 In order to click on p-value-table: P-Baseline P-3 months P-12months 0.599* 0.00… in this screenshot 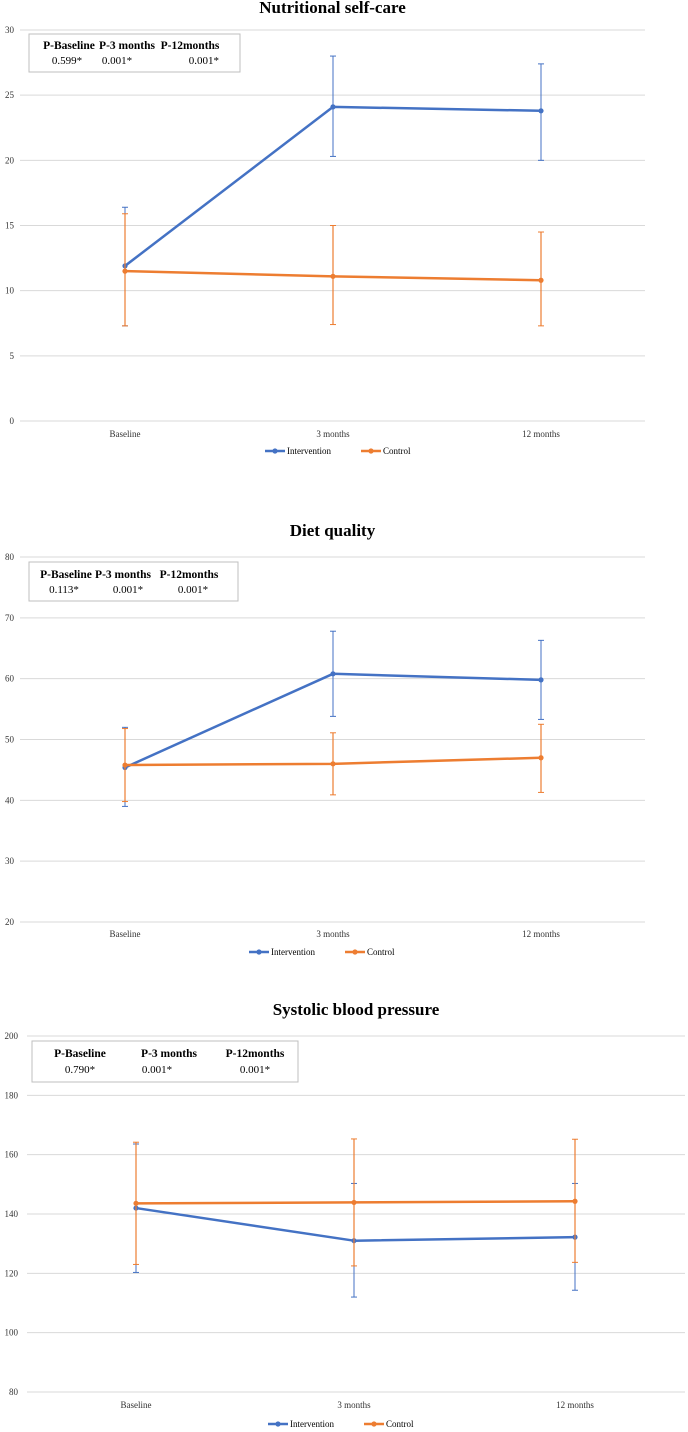, I will do `click(134, 53)`.